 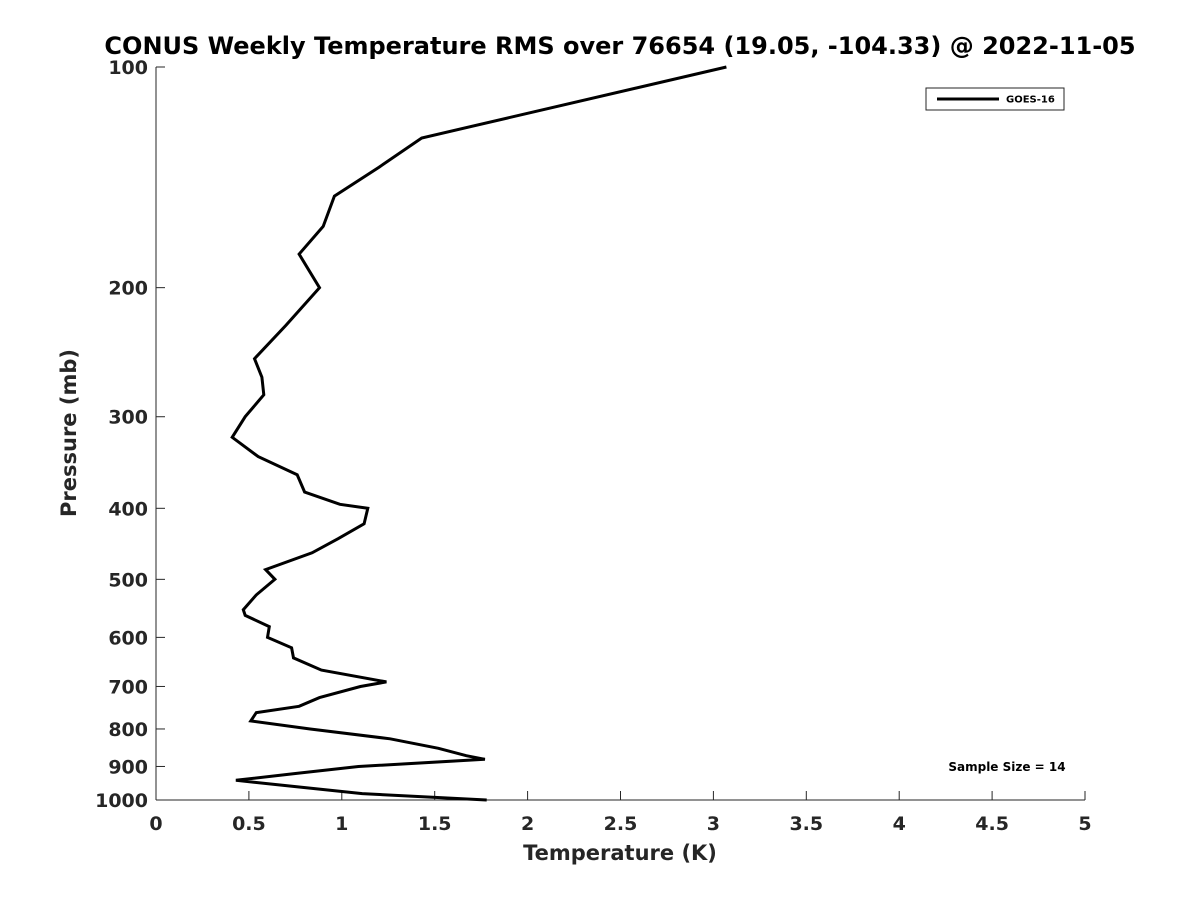 What do you see at coordinates (992, 824) in the screenshot?
I see `x-tick-label: 4.5` at bounding box center [992, 824].